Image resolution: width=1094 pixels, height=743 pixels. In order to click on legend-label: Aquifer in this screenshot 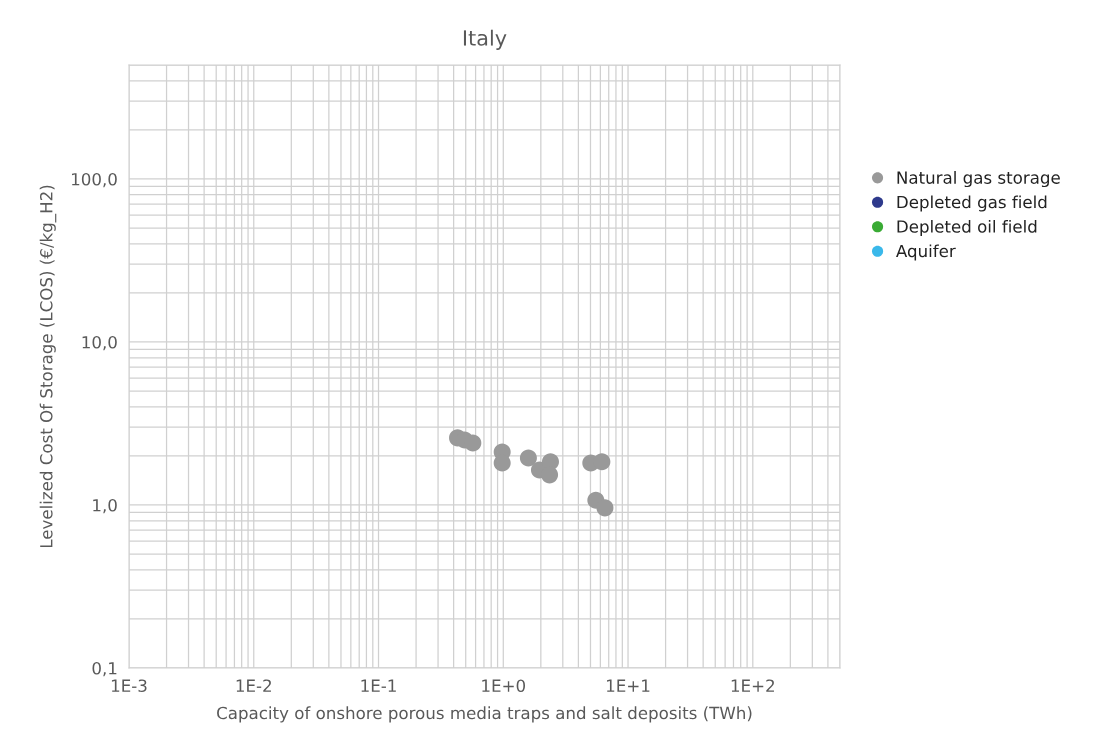, I will do `click(926, 252)`.